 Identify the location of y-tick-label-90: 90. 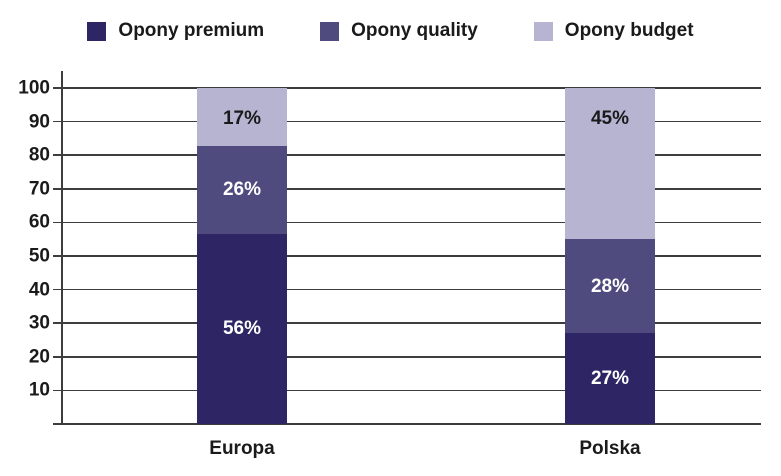
(39, 122).